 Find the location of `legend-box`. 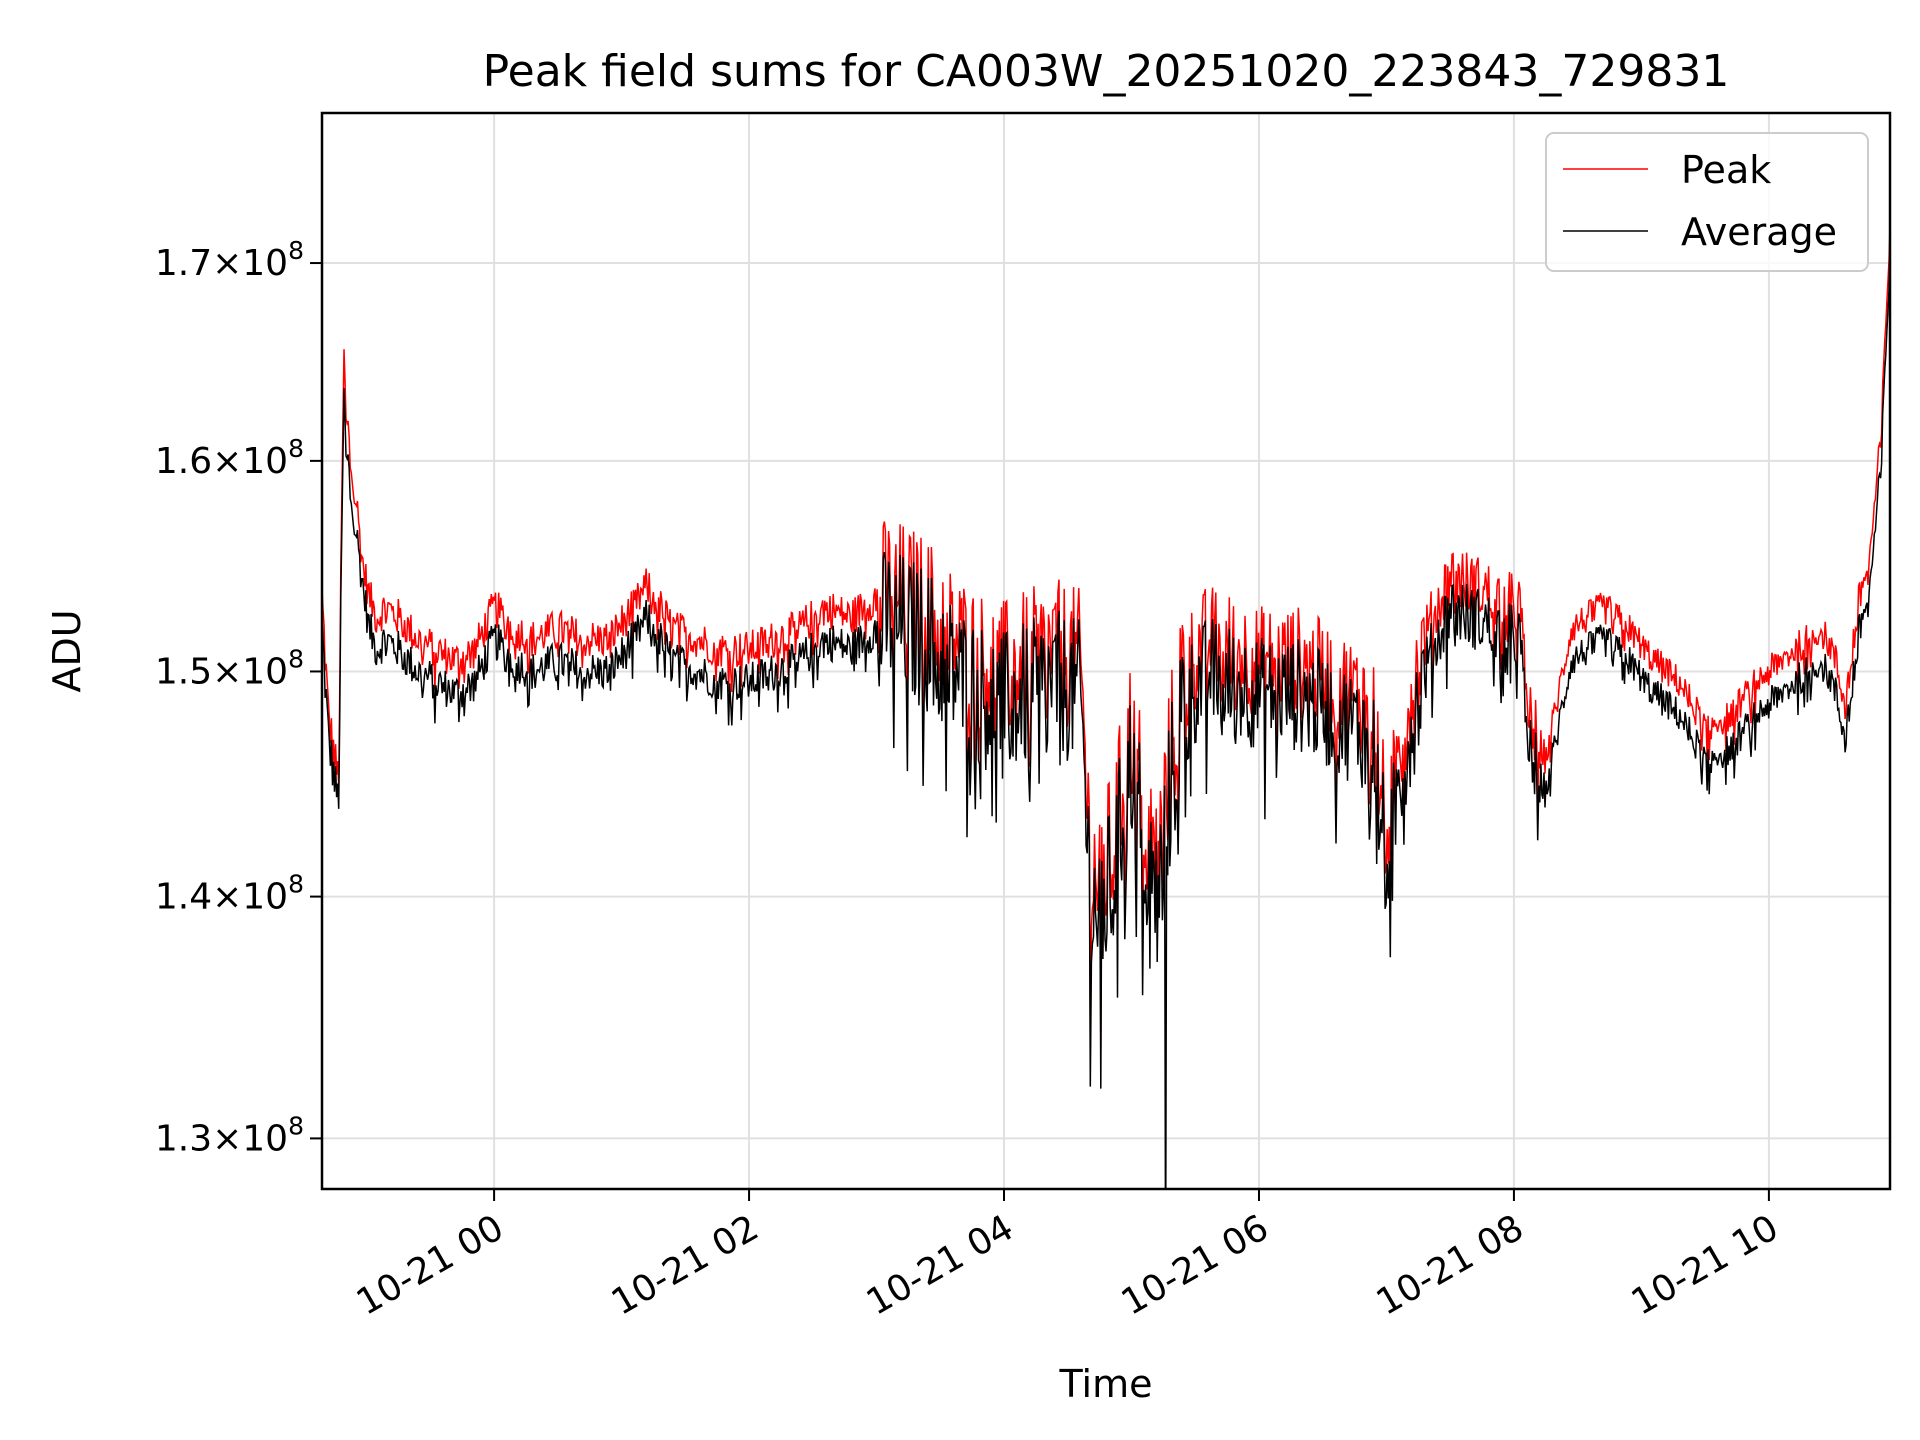

legend-box is located at coordinates (1707, 202).